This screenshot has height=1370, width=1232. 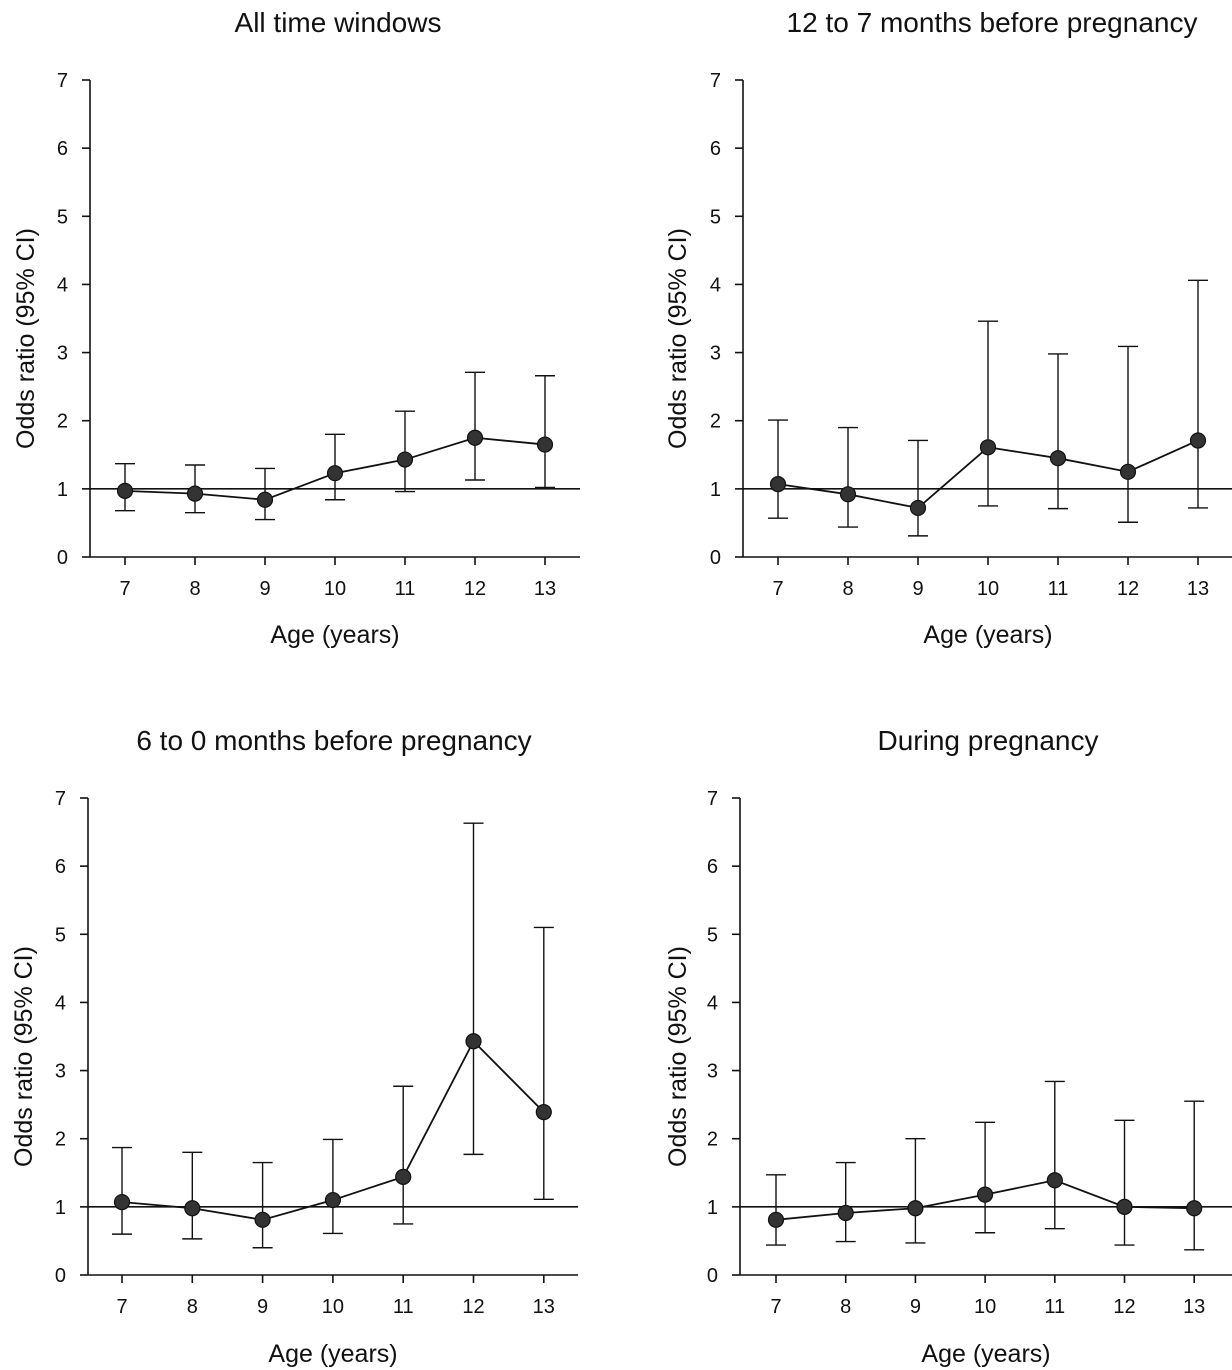 What do you see at coordinates (987, 740) in the screenshot?
I see `chart-title: During pregnancy` at bounding box center [987, 740].